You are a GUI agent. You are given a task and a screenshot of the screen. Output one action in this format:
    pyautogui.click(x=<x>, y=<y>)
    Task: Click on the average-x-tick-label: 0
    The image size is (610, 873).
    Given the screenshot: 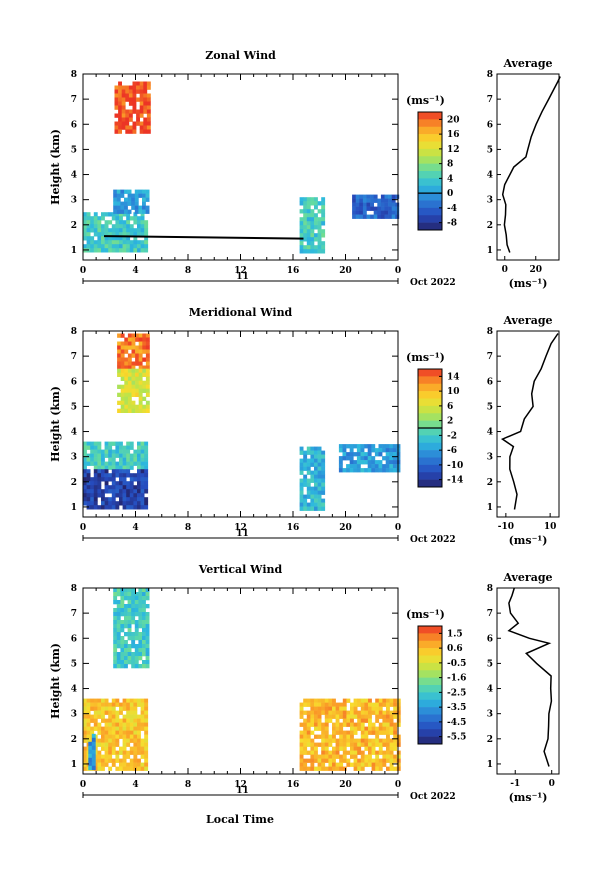 What is the action you would take?
    pyautogui.click(x=552, y=784)
    